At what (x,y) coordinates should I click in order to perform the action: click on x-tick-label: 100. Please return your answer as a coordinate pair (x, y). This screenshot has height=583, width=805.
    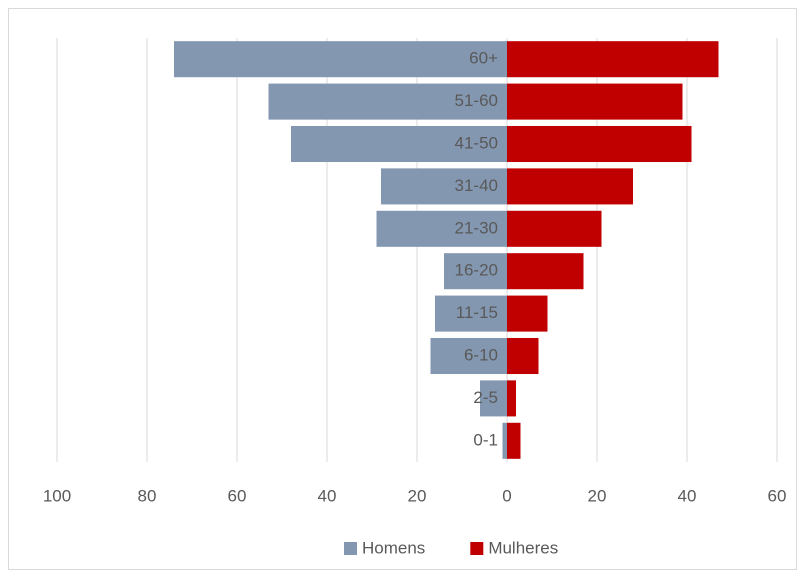
    Looking at the image, I should click on (57, 495).